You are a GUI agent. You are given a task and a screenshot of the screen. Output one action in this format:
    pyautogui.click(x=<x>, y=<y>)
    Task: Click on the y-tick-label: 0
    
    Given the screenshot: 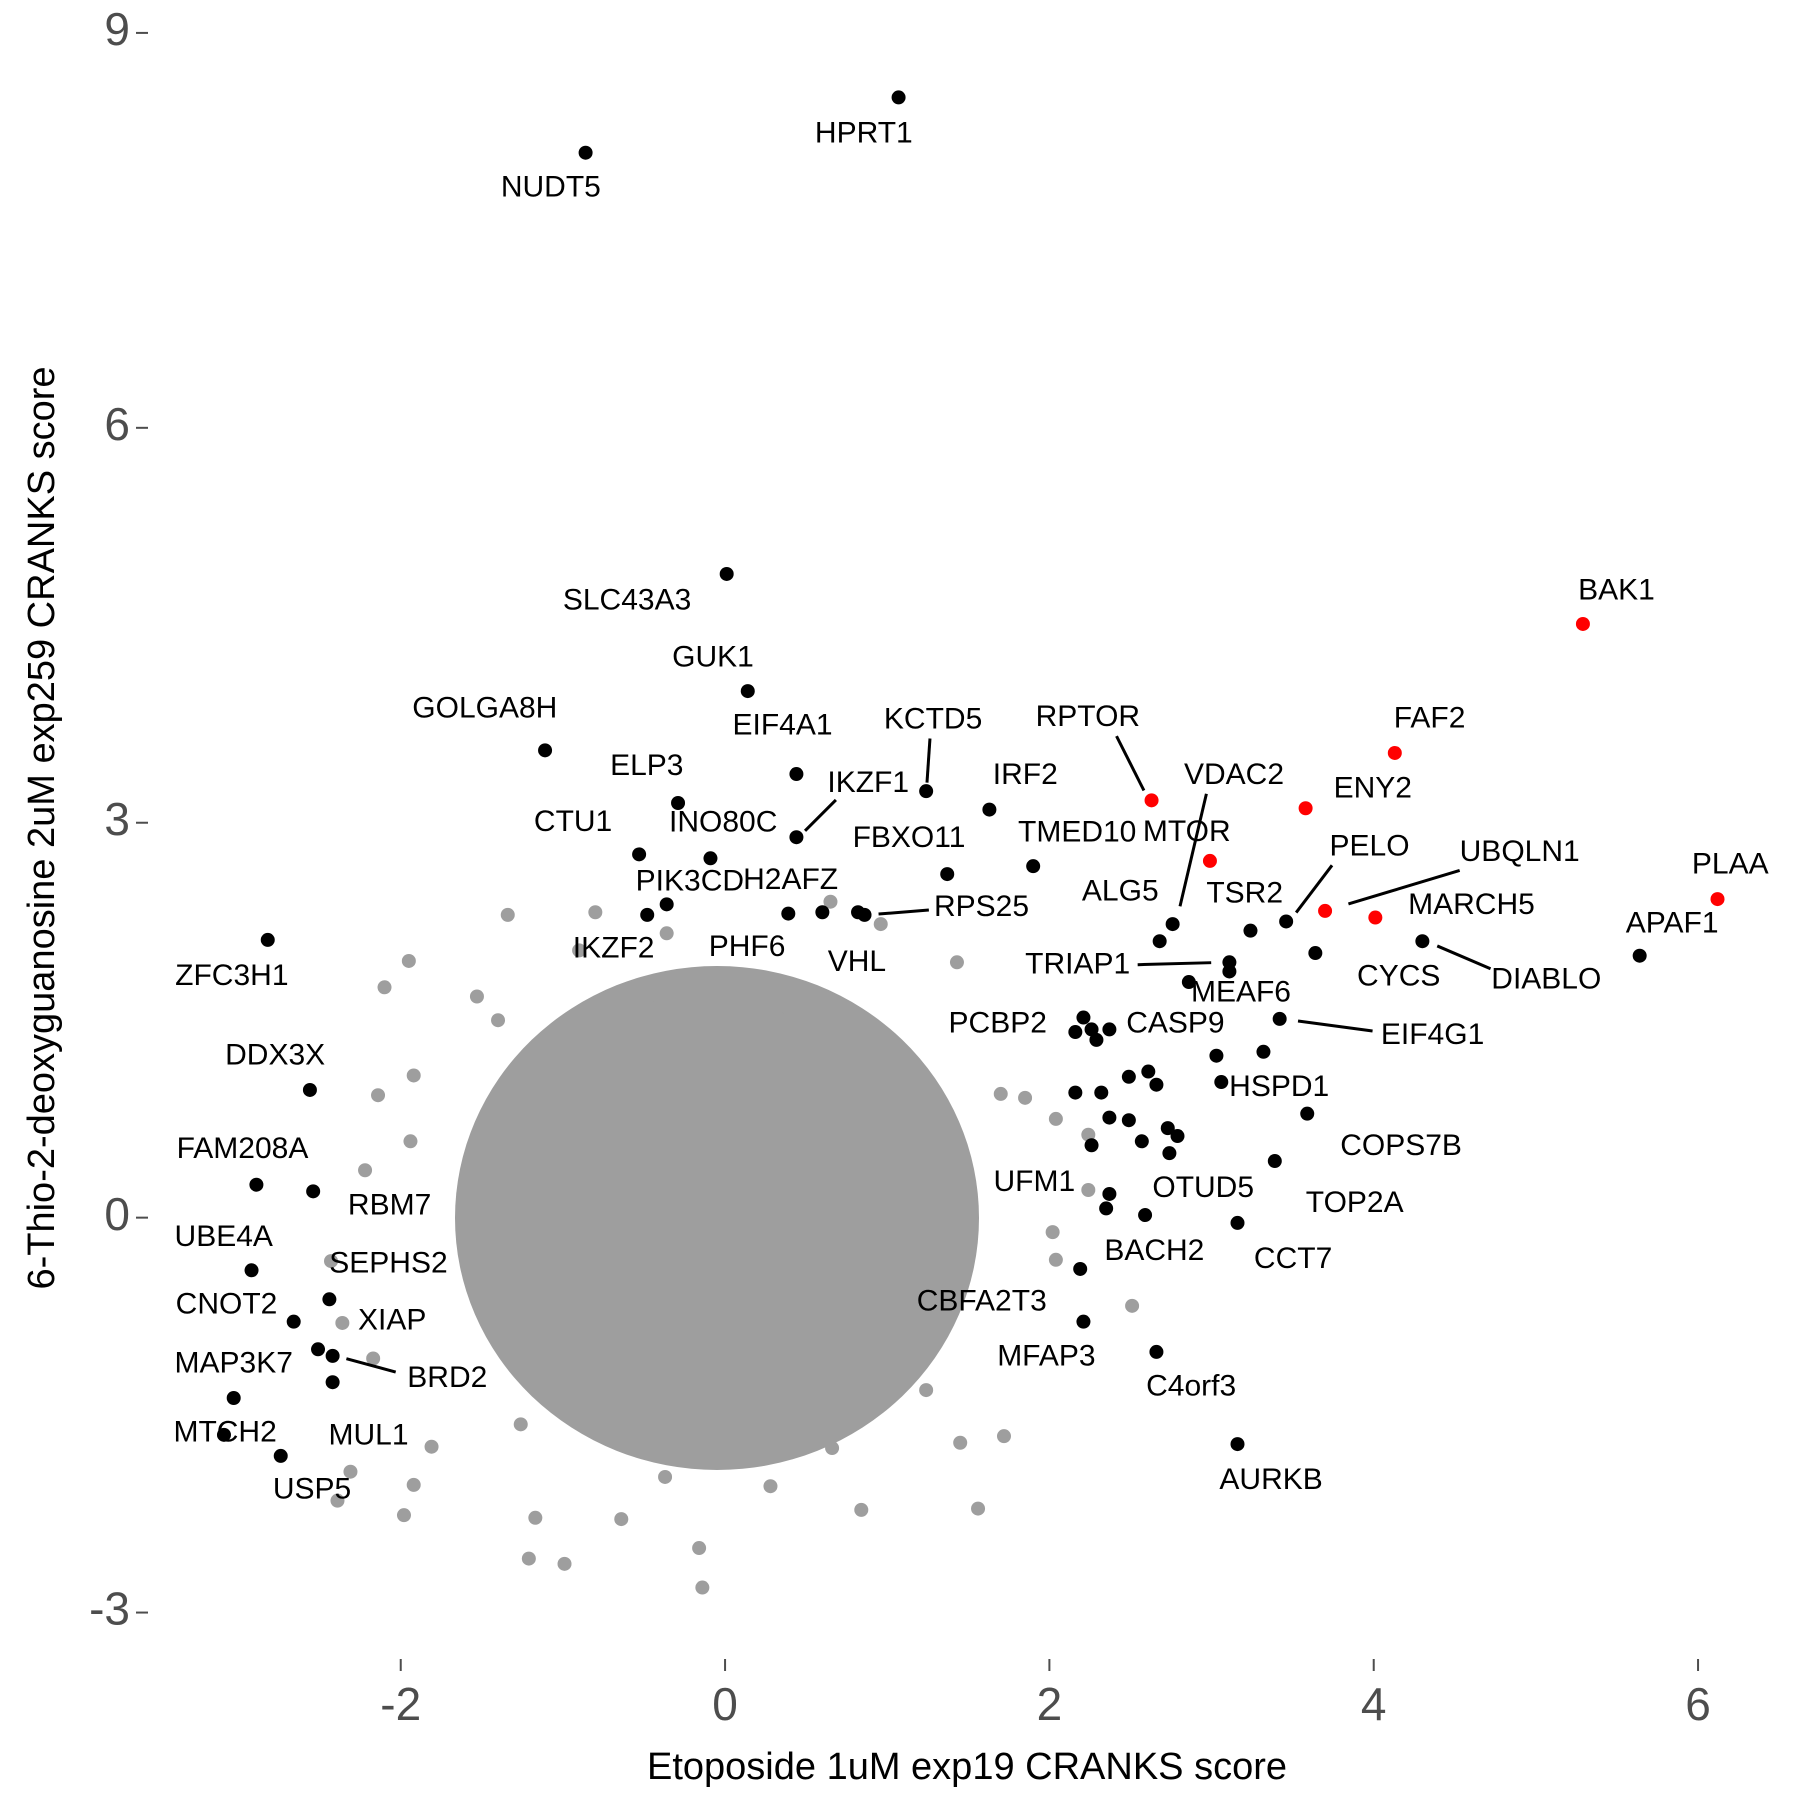 What is the action you would take?
    pyautogui.click(x=117, y=1214)
    